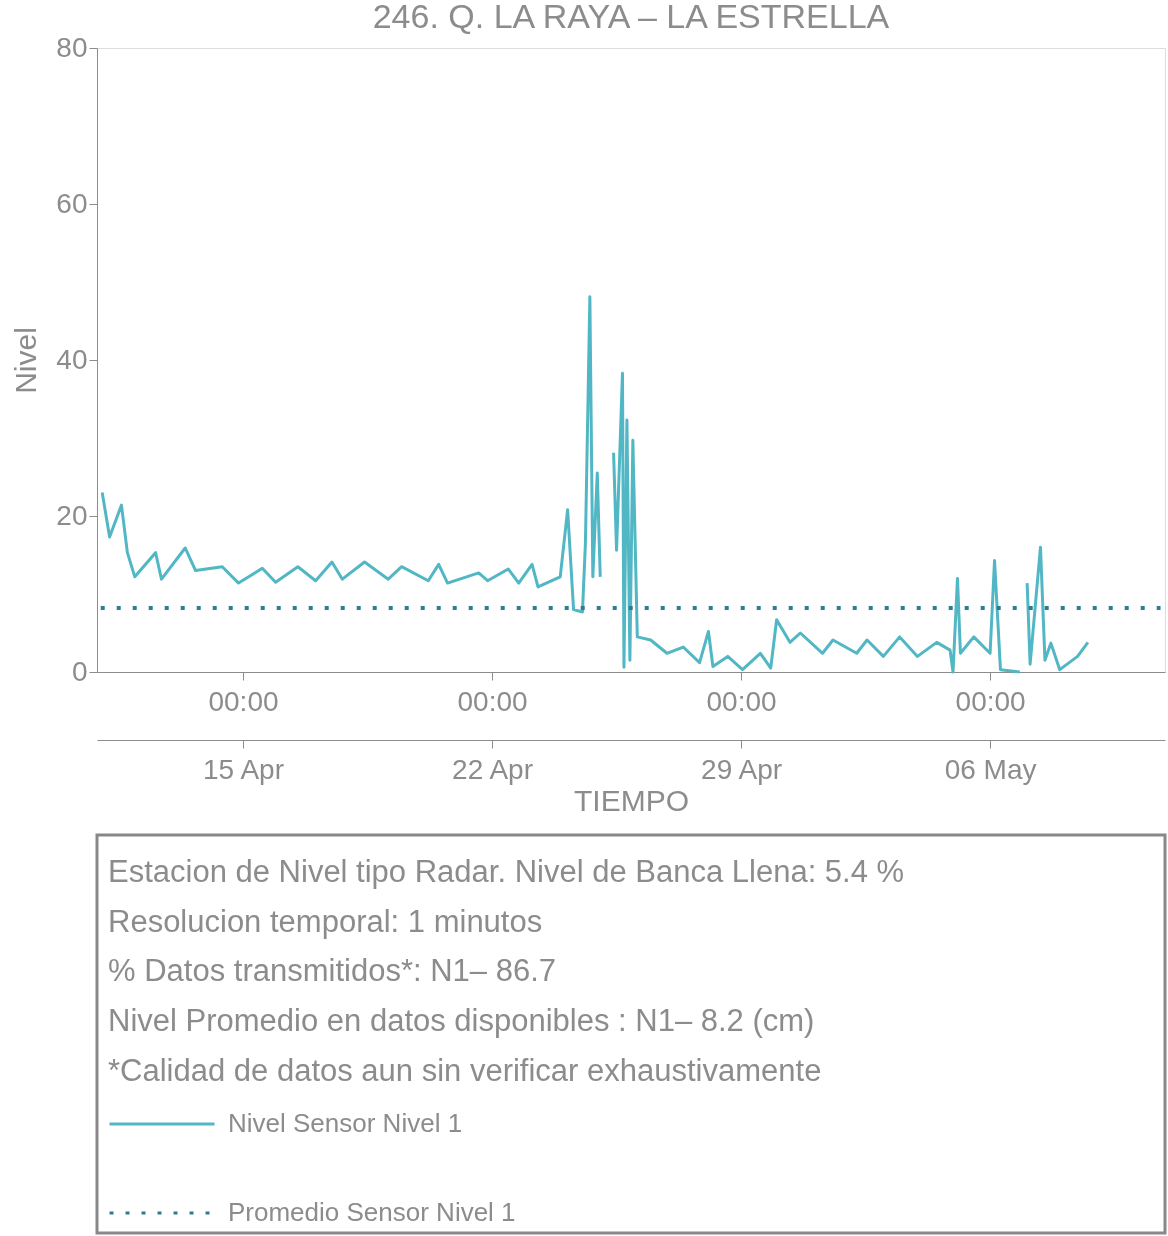 The width and height of the screenshot is (1168, 1236). What do you see at coordinates (72, 359) in the screenshot?
I see `y-tick-label: 40` at bounding box center [72, 359].